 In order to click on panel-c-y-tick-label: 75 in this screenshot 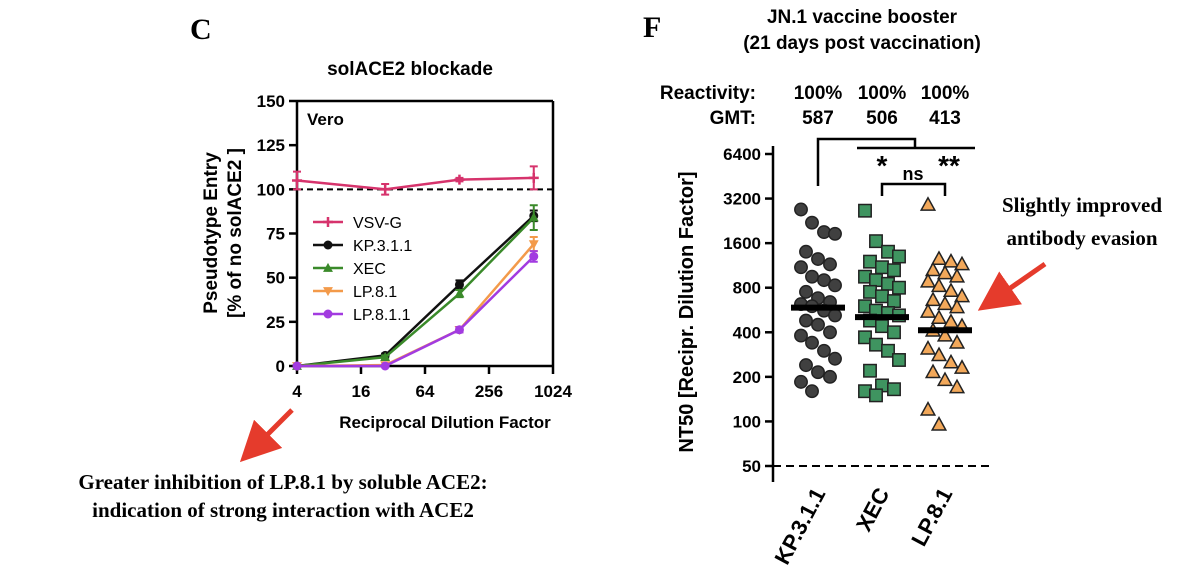, I will do `click(275, 234)`.